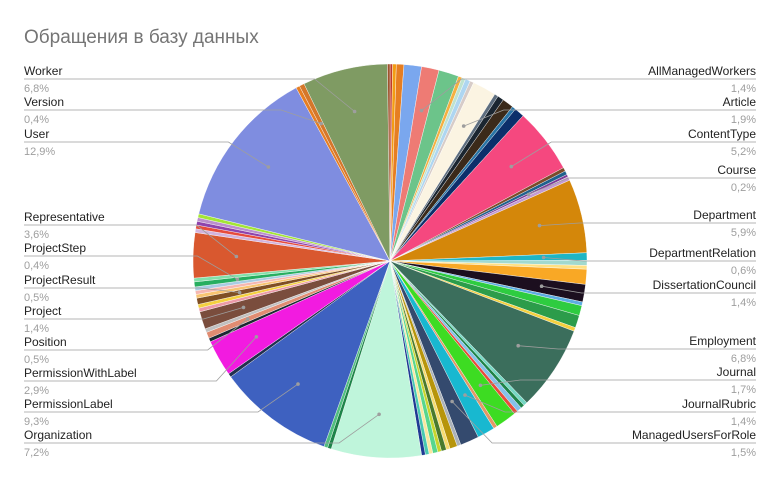 This screenshot has width=780, height=483. I want to click on percent-journal: 1,7%, so click(743, 390).